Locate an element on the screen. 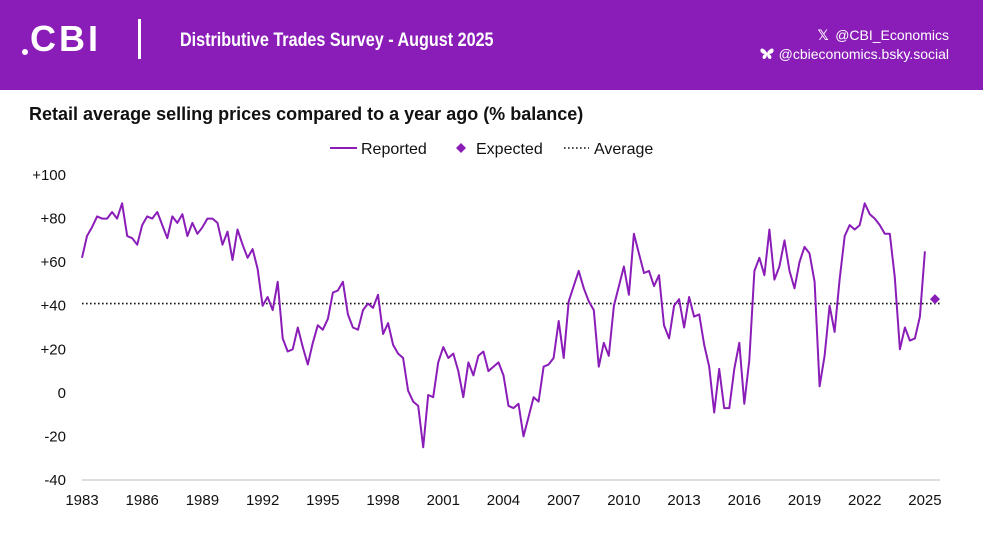 This screenshot has width=983, height=535. expected-marker is located at coordinates (934, 299).